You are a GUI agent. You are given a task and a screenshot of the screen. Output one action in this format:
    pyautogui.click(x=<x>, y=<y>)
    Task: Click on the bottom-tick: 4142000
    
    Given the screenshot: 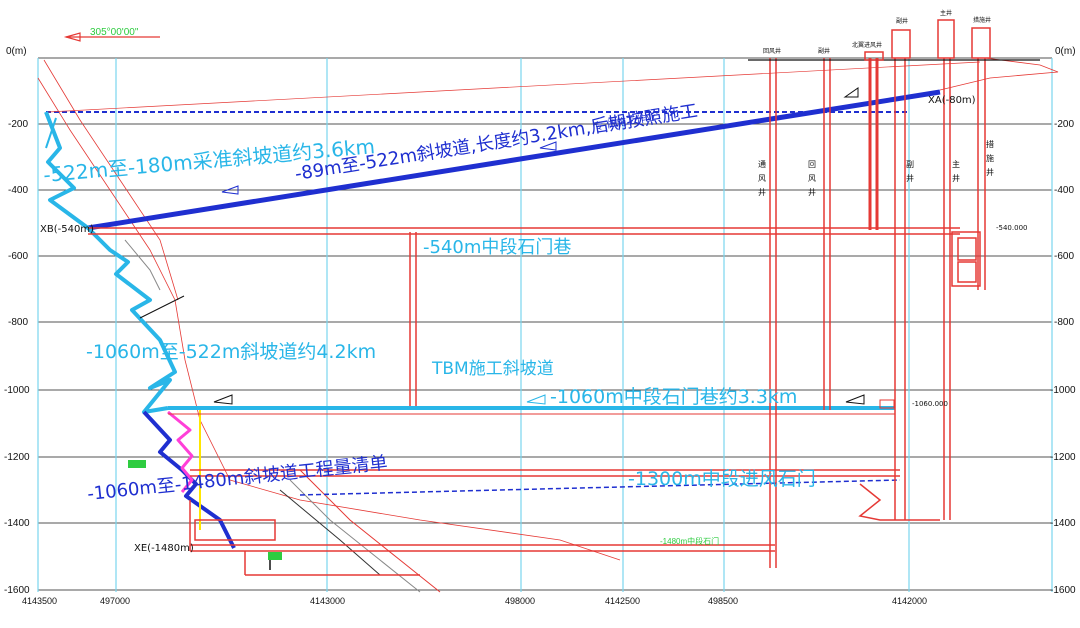 What is the action you would take?
    pyautogui.click(x=909, y=601)
    